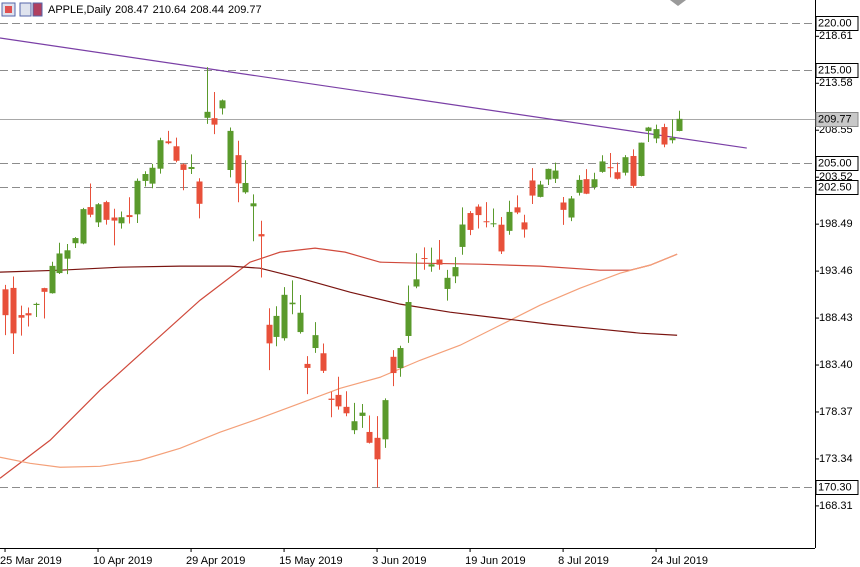 The height and width of the screenshot is (567, 860). Describe the element at coordinates (836, 506) in the screenshot. I see `y-tick-label: 168.31` at that location.